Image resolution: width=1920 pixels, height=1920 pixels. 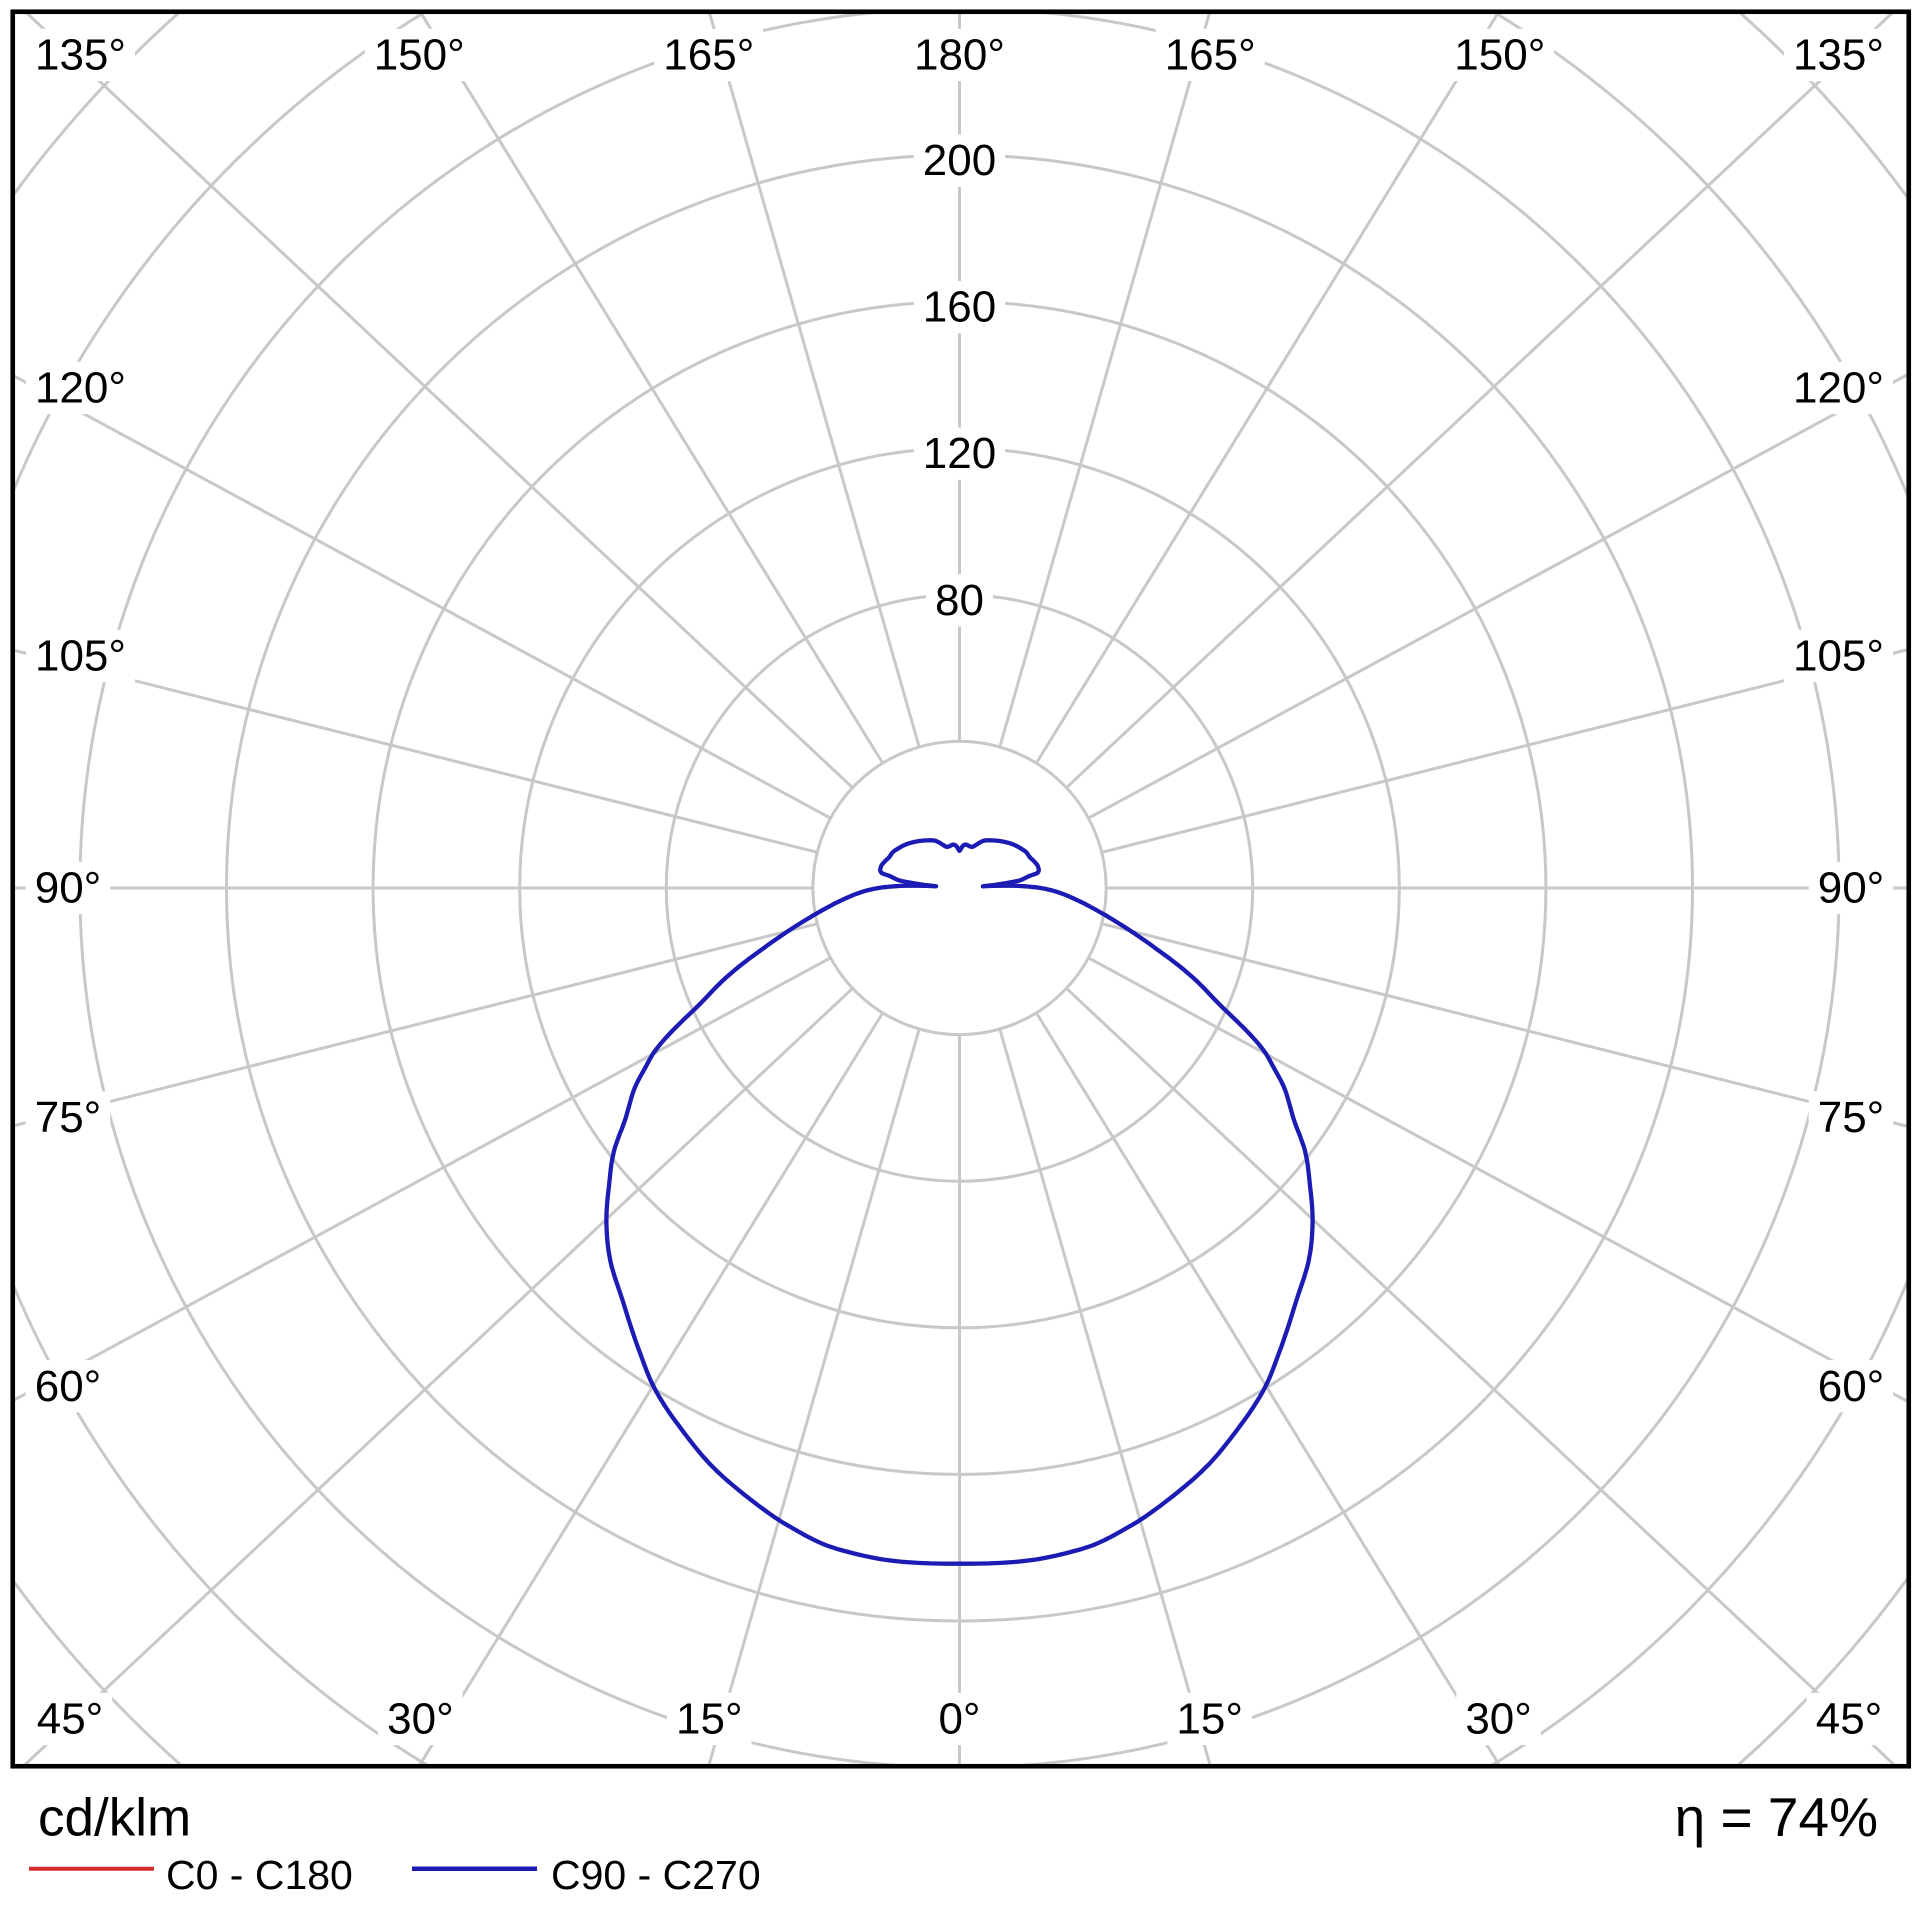 What do you see at coordinates (959, 55) in the screenshot?
I see `svg-text: 180°` at bounding box center [959, 55].